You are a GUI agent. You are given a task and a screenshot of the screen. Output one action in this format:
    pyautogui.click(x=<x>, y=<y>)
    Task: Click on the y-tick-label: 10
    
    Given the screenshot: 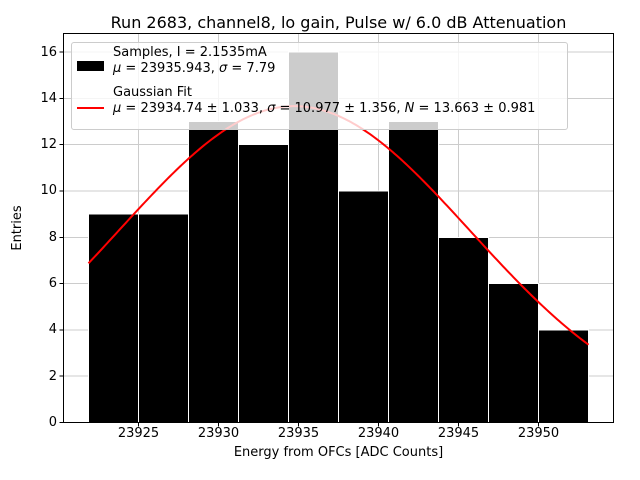 What is the action you would take?
    pyautogui.click(x=48, y=191)
    